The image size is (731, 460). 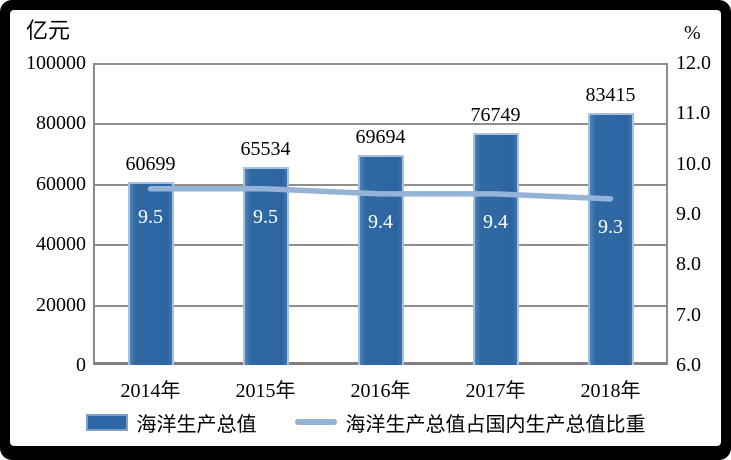 I want to click on y-tick-label-left: 20000, so click(x=61, y=304).